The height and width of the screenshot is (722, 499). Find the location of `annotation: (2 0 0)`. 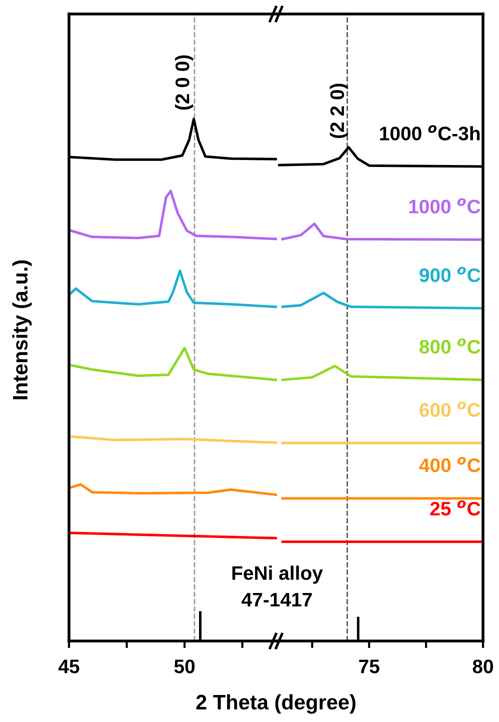

annotation: (2 0 0) is located at coordinates (184, 82).